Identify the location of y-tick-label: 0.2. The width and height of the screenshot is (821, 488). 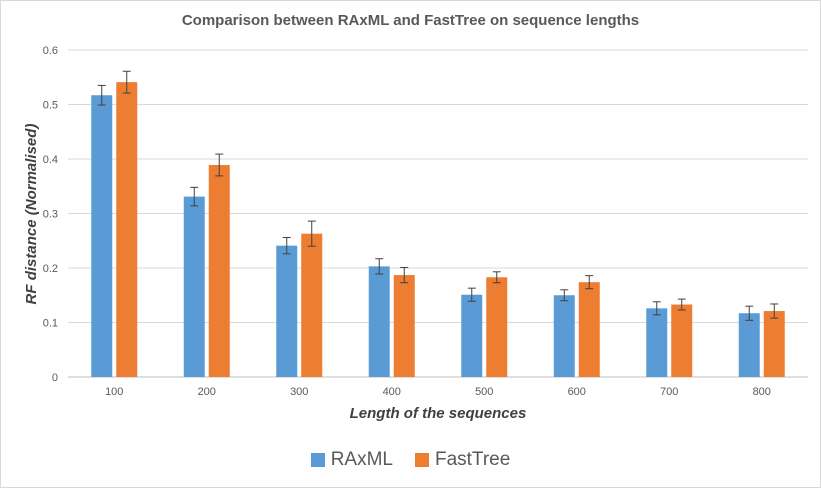
(50, 269).